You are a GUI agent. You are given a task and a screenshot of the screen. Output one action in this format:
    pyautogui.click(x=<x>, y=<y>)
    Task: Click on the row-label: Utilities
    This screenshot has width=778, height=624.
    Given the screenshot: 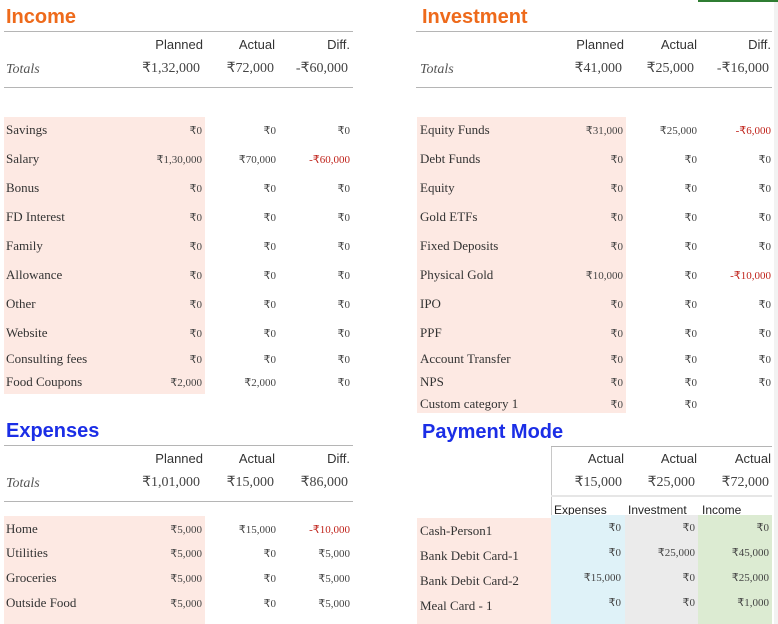 What is the action you would take?
    pyautogui.click(x=27, y=552)
    